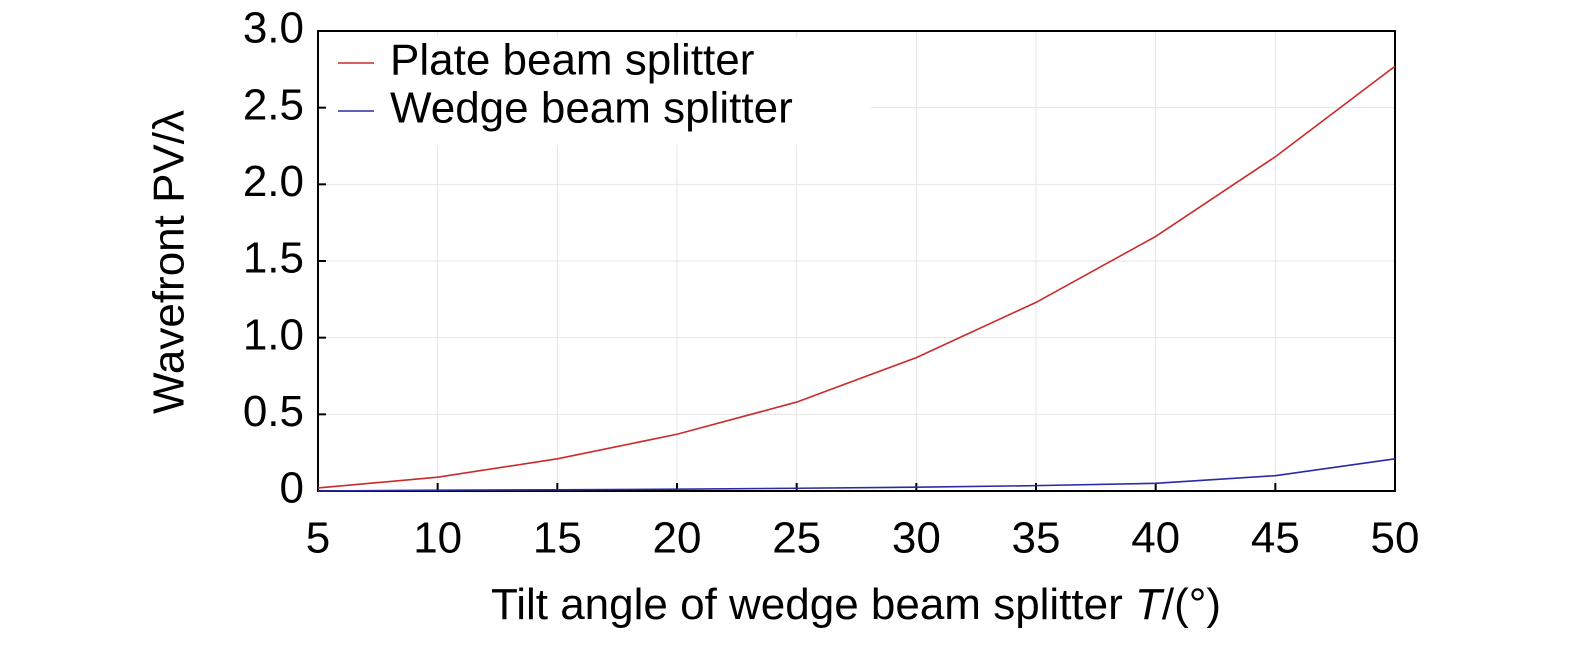 The width and height of the screenshot is (1575, 651). Describe the element at coordinates (796, 538) in the screenshot. I see `x-tick-label: 25` at that location.